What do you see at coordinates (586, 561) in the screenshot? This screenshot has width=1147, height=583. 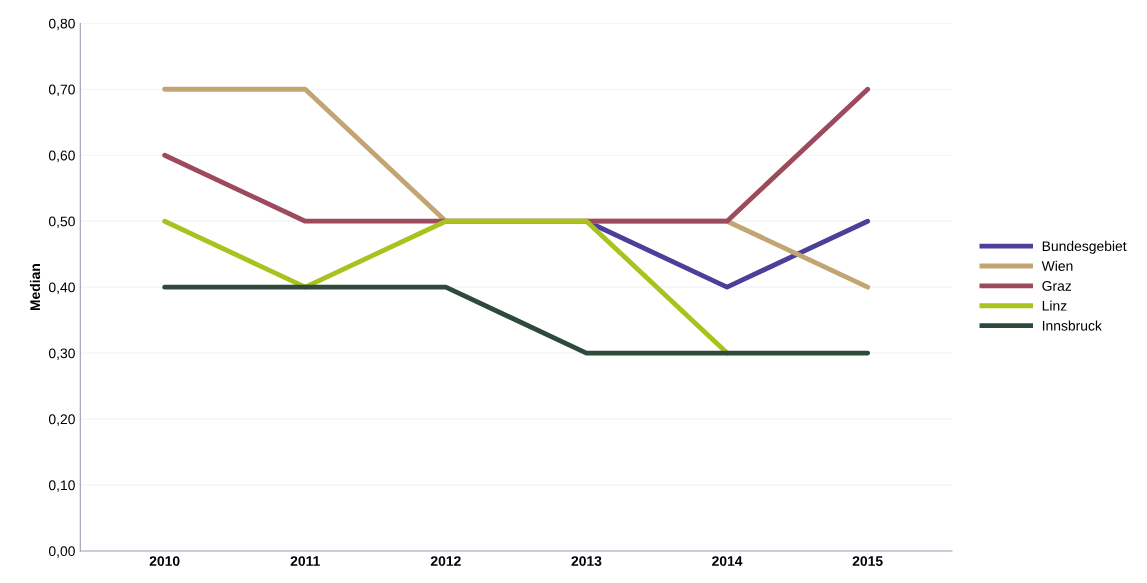 I see `x-tick-label: 2013` at bounding box center [586, 561].